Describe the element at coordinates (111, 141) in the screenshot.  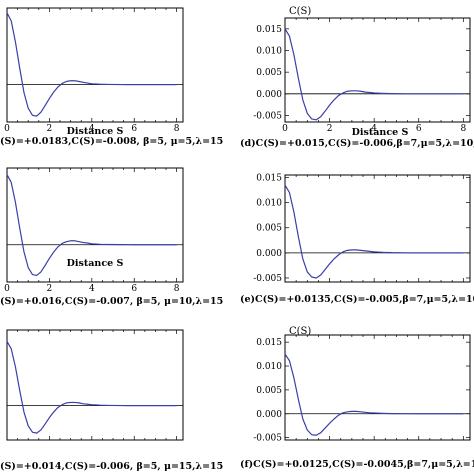
I see `panel-caption: (S)=+0.0183,C(S)=-0.008, β=5, μ=5,λ=15` at that location.